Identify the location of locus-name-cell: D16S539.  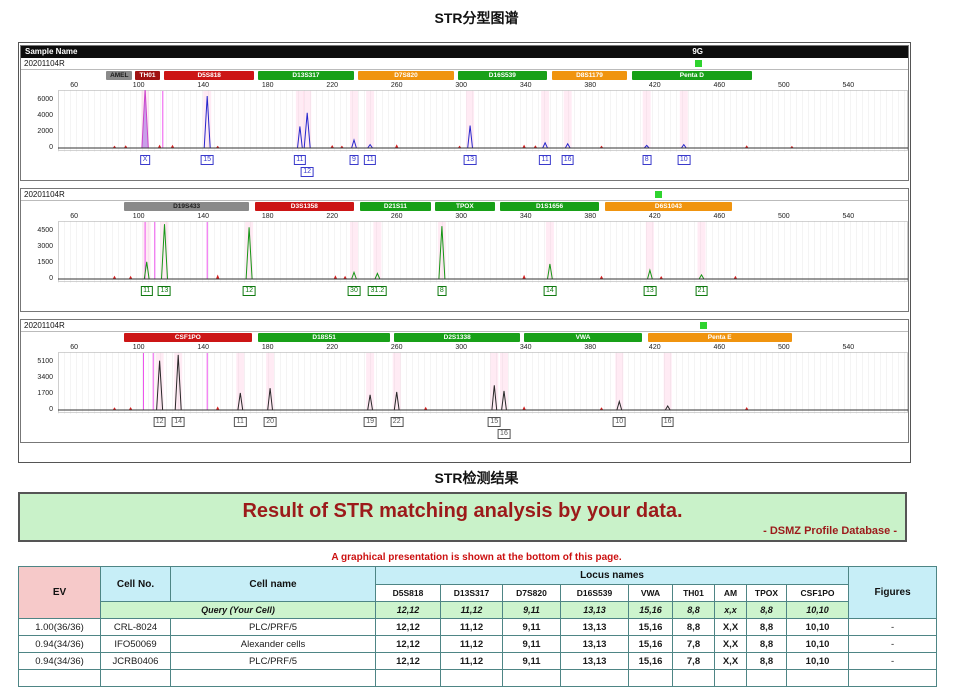
(594, 593).